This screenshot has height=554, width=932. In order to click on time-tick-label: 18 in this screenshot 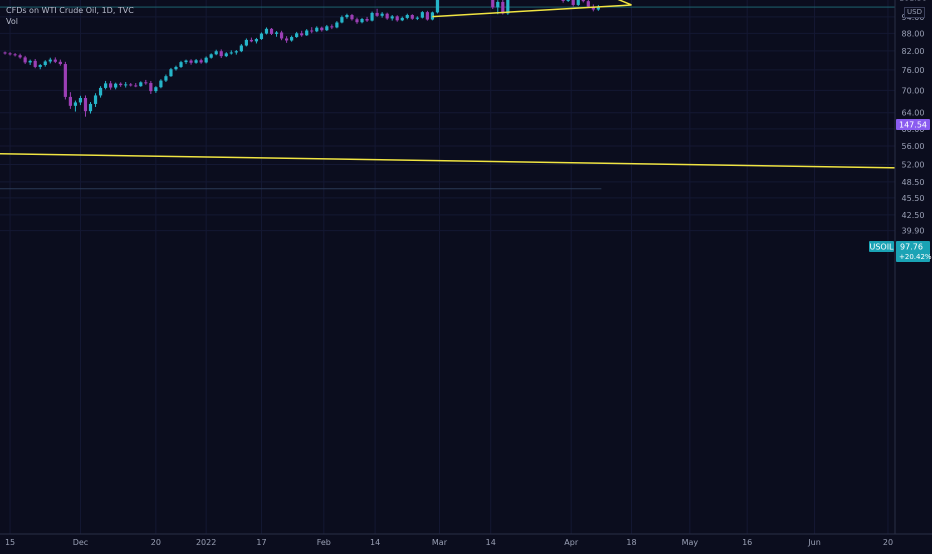, I will do `click(631, 542)`.